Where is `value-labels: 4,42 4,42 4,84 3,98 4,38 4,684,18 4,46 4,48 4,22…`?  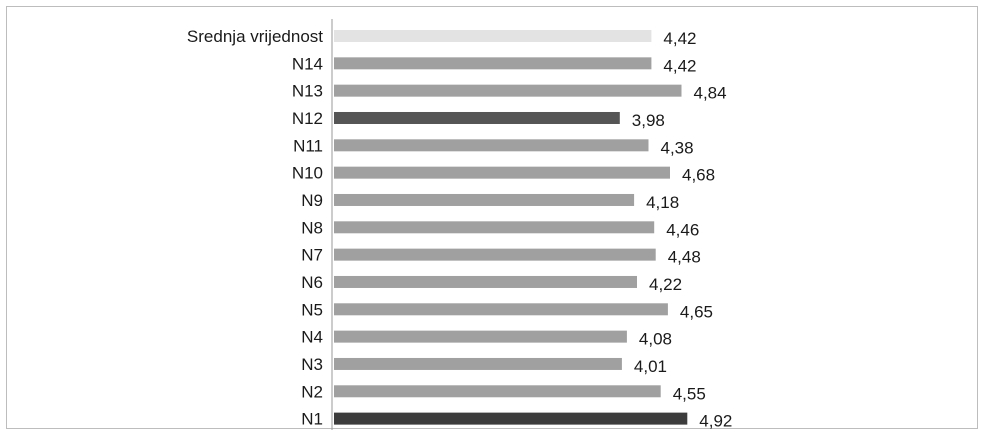 value-labels: 4,42 4,42 4,84 3,98 4,38 4,684,18 4,46 4,48 4,22… is located at coordinates (682, 229).